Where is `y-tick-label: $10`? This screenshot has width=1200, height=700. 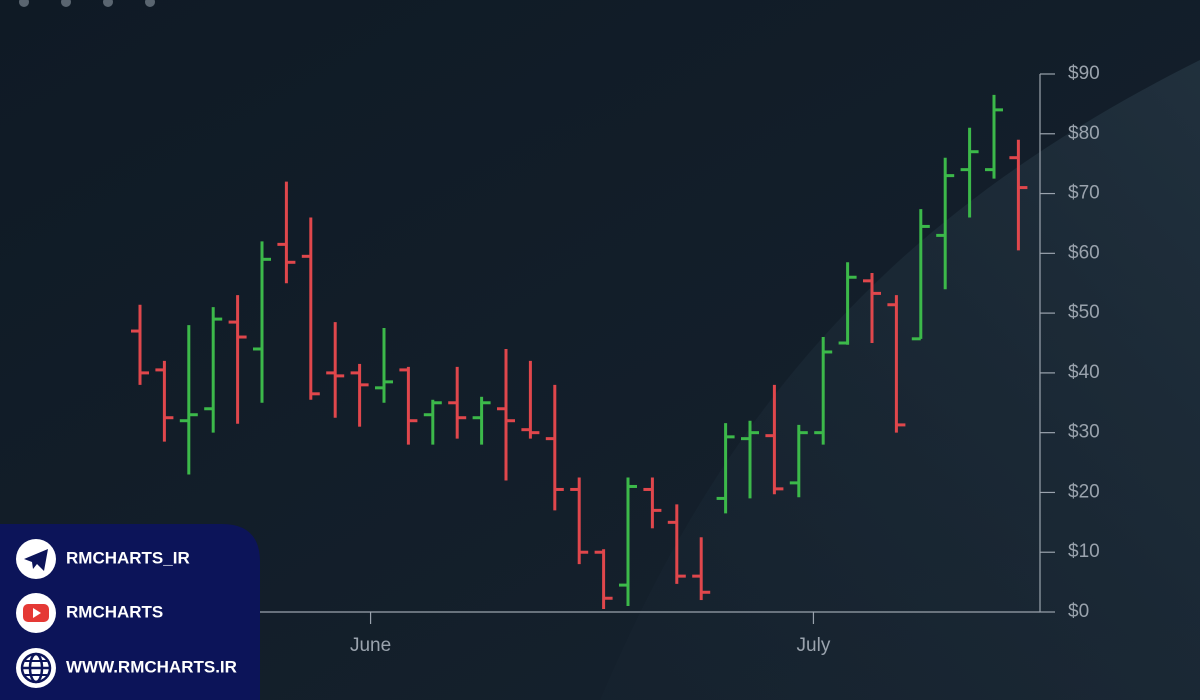 y-tick-label: $10 is located at coordinates (1084, 551).